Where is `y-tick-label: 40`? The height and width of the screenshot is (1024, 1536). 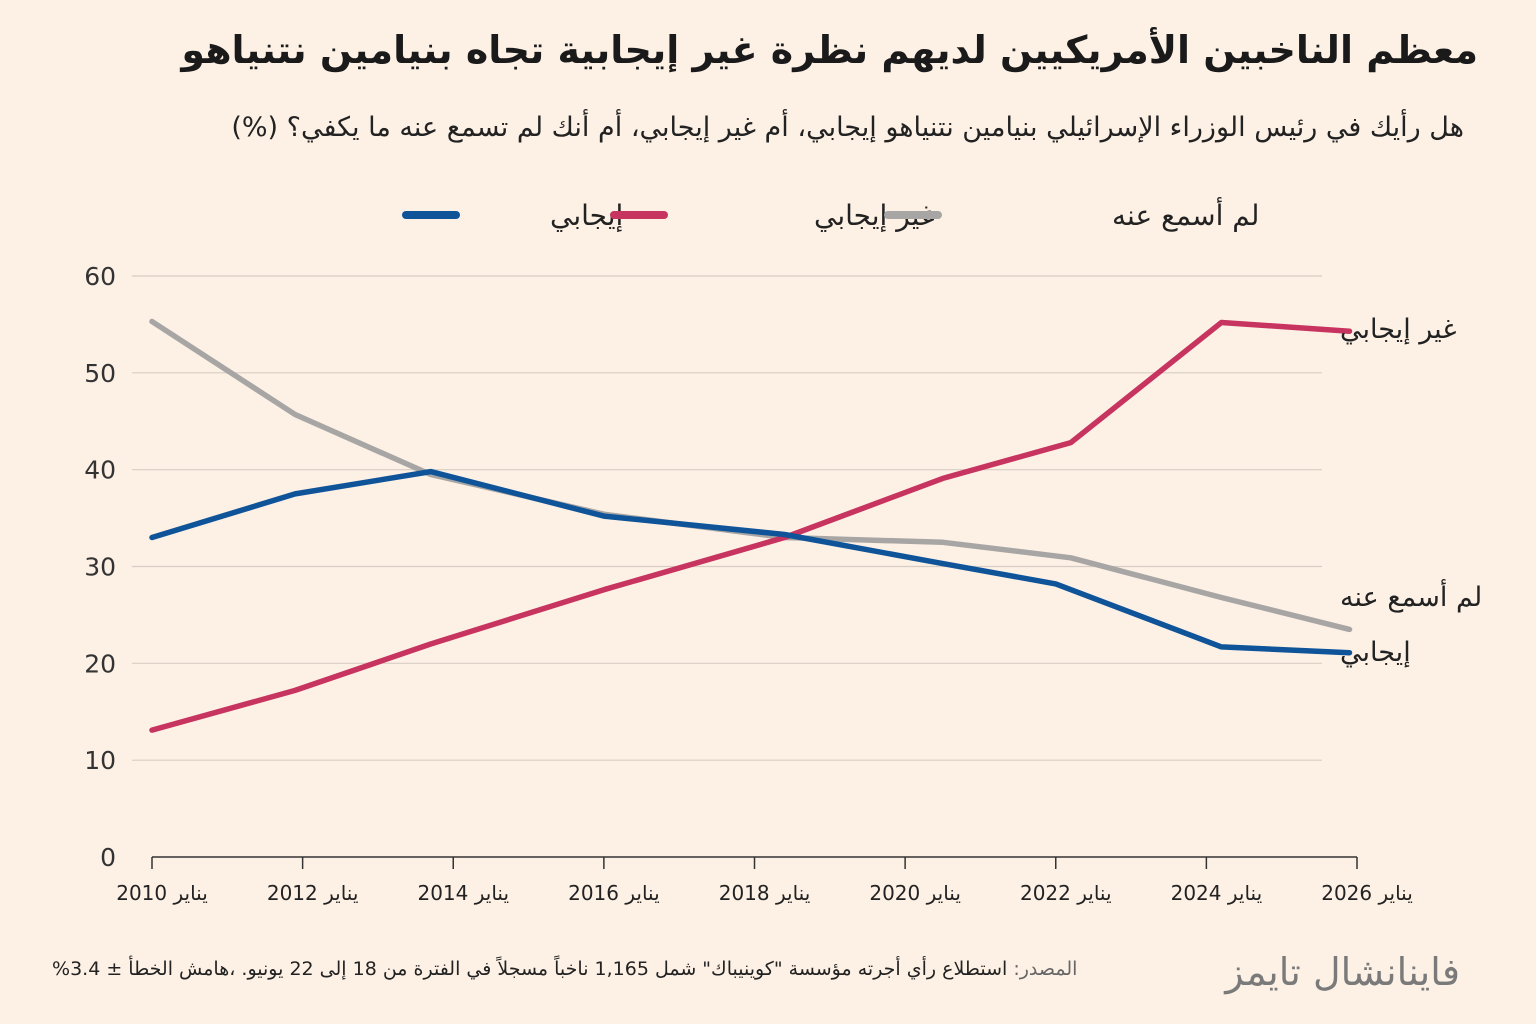
y-tick-label: 40 is located at coordinates (100, 470).